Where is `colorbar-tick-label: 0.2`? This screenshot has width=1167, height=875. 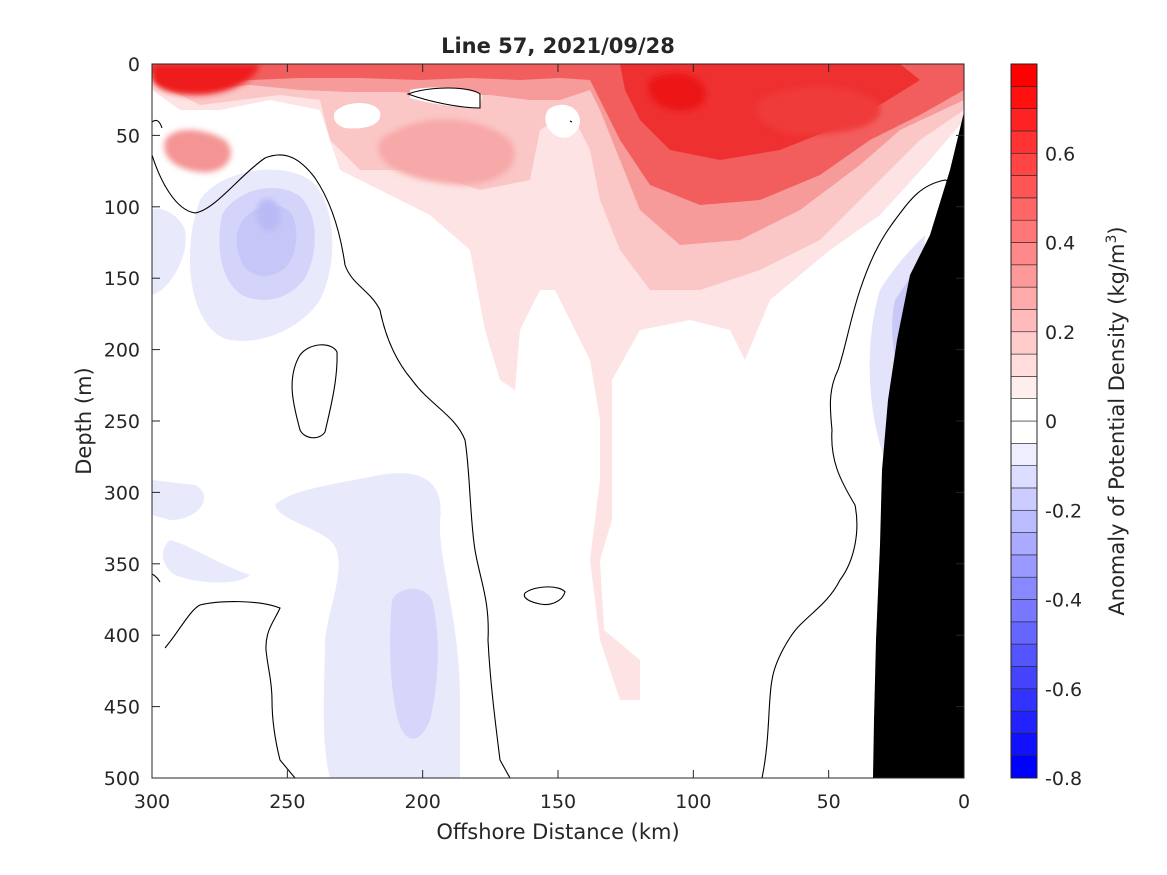 colorbar-tick-label: 0.2 is located at coordinates (1060, 333).